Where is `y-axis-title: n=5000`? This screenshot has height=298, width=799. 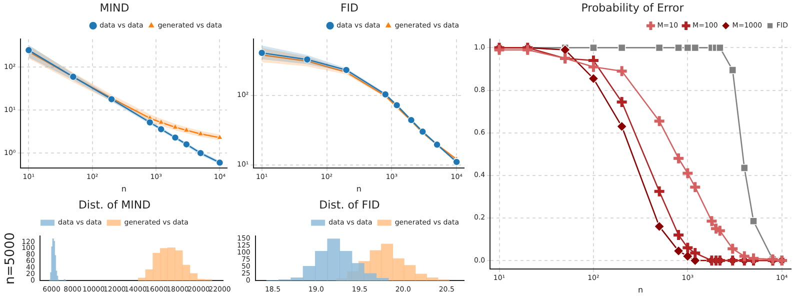
y-axis-title: n=5000 is located at coordinates (10, 258).